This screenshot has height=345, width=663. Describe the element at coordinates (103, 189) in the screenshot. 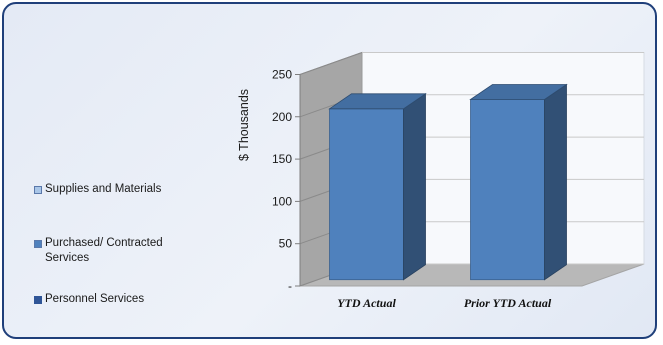

I see `legend-label-supplies: Supplies and Materials` at that location.